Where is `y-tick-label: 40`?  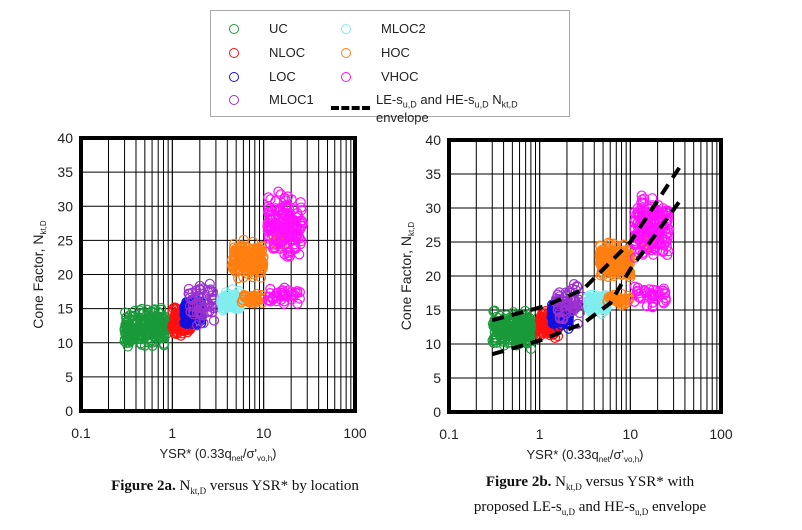
y-tick-label: 40 is located at coordinates (65, 138).